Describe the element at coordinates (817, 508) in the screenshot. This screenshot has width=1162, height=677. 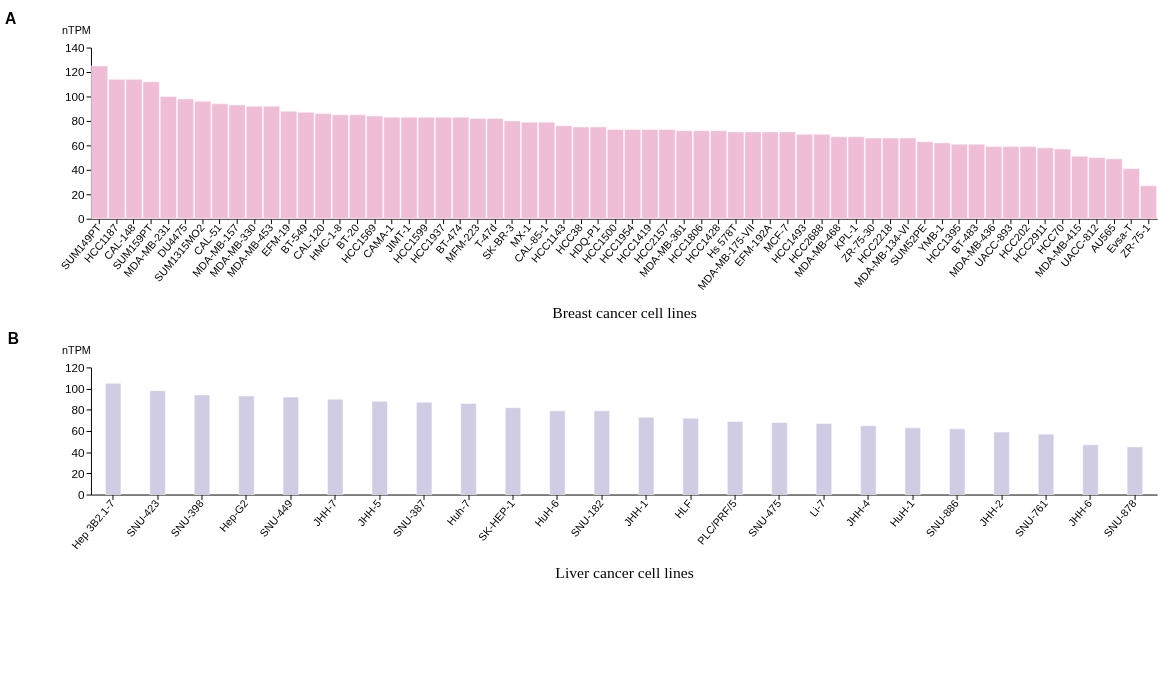
I see `x-tick-label: Li-7` at that location.